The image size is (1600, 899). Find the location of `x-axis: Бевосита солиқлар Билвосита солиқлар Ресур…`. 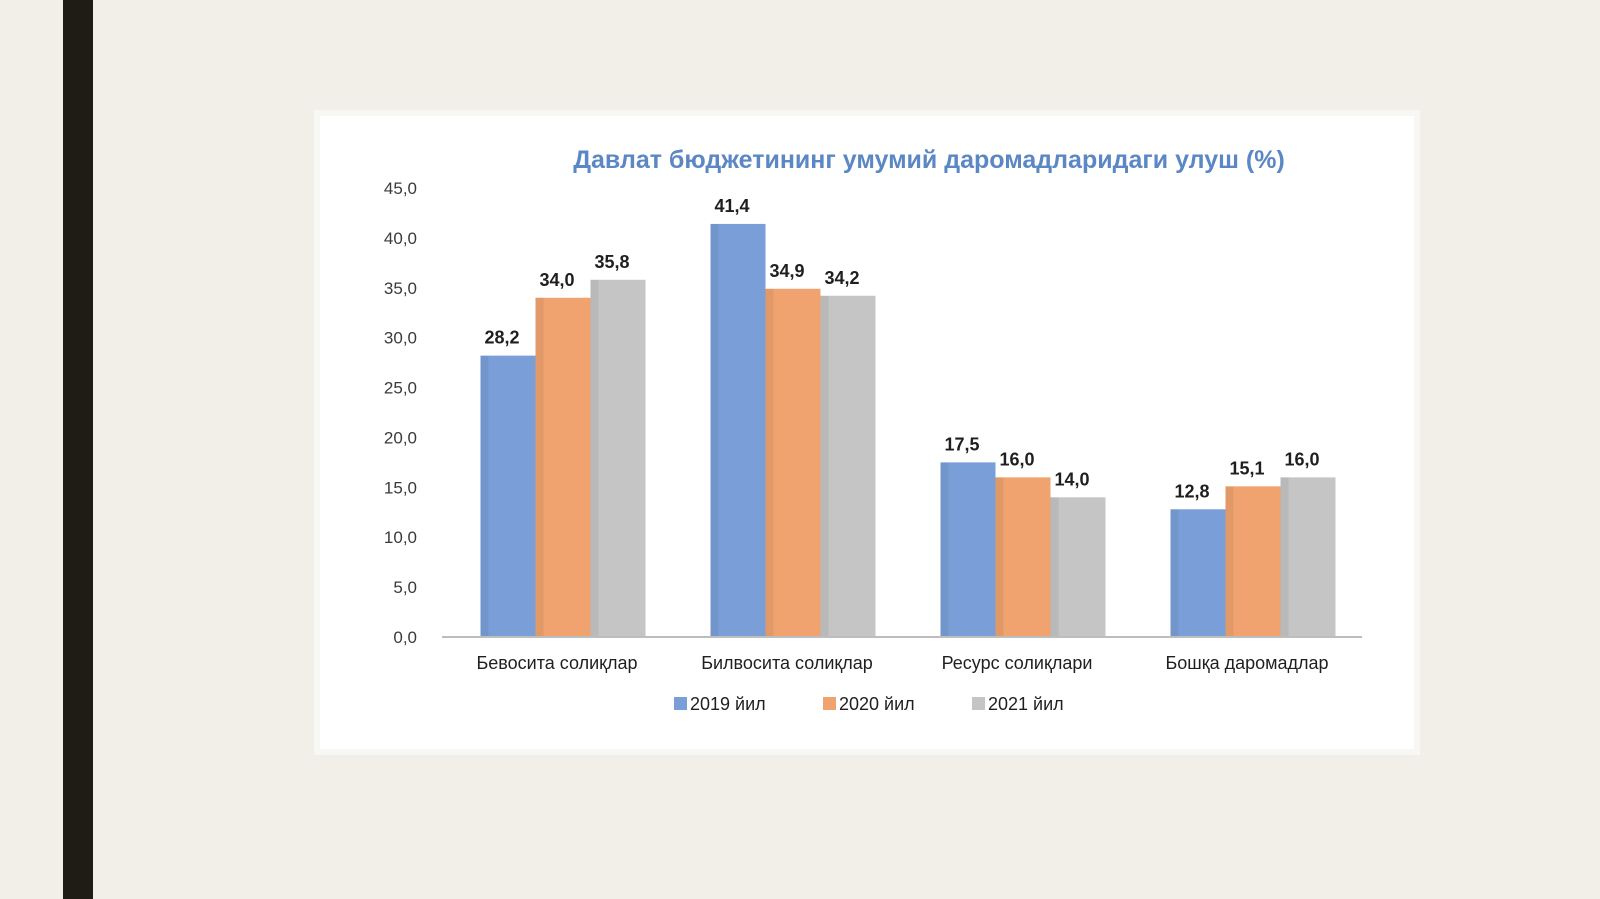

x-axis: Бевосита солиқлар Билвосита солиқлар Ресур… is located at coordinates (902, 654).